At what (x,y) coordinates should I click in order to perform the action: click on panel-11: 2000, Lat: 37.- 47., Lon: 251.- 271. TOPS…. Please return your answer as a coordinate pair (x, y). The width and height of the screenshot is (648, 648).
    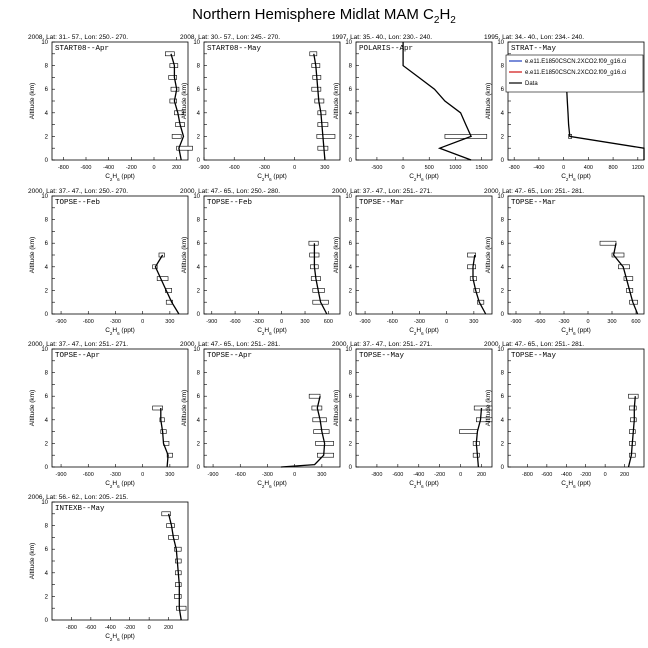
    Looking at the image, I should click on (412, 415).